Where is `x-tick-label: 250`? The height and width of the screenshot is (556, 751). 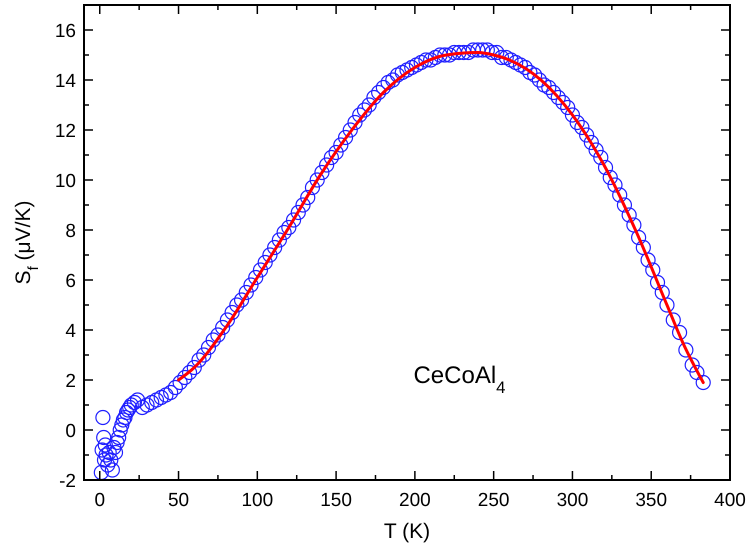
x-tick-label: 250 is located at coordinates (494, 500).